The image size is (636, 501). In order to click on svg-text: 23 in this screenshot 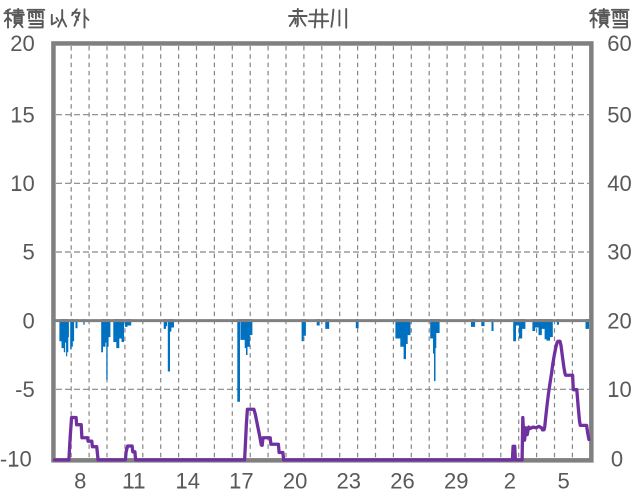, I will do `click(349, 480)`.